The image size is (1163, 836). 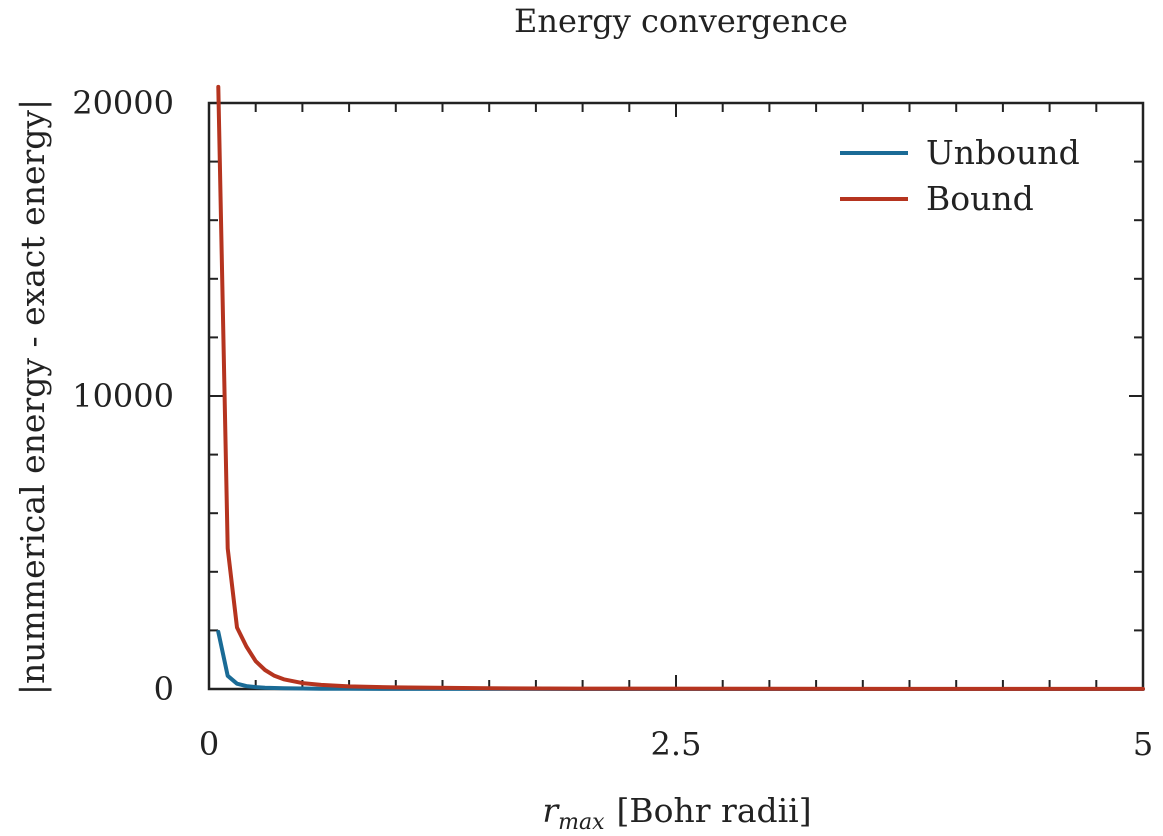 I want to click on x-tick-label: 2.5, so click(x=676, y=744).